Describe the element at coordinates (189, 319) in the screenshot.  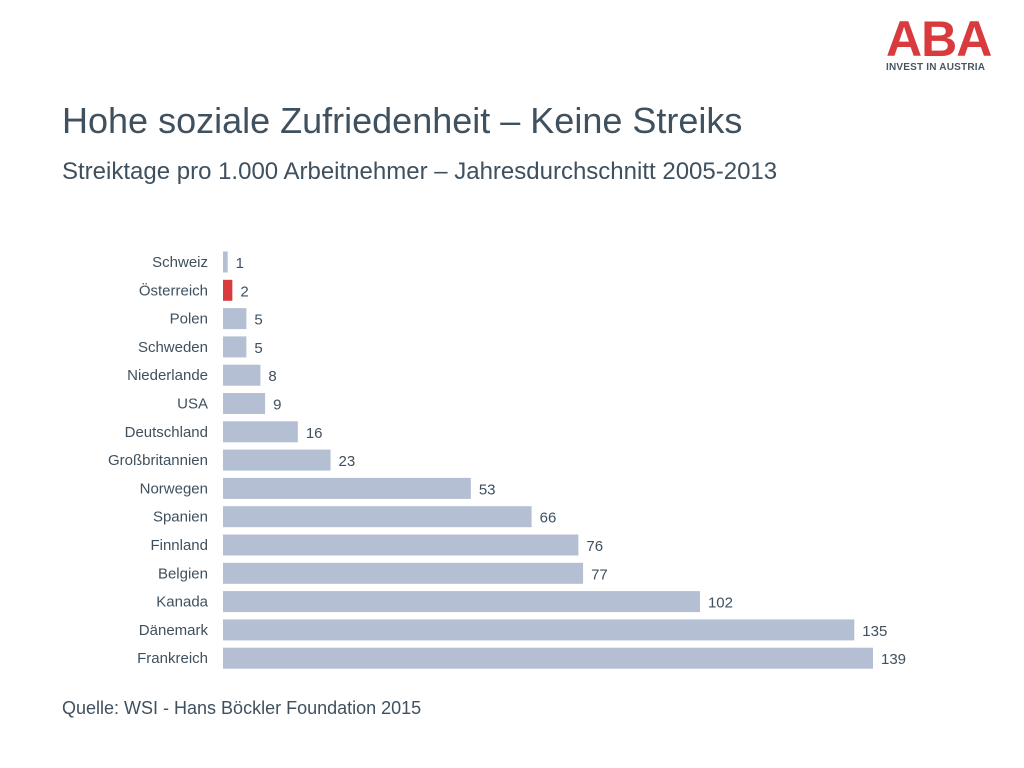
I see `category-label: Polen` at that location.